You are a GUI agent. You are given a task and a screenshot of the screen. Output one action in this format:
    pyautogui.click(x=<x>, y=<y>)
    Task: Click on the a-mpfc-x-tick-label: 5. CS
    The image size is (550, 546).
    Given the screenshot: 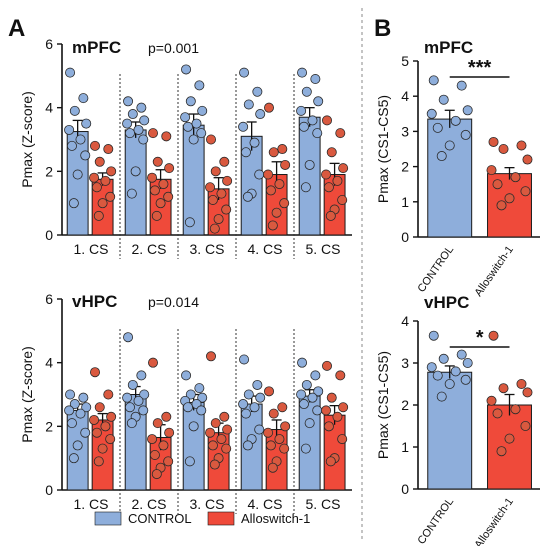 What is the action you would take?
    pyautogui.click(x=322, y=249)
    